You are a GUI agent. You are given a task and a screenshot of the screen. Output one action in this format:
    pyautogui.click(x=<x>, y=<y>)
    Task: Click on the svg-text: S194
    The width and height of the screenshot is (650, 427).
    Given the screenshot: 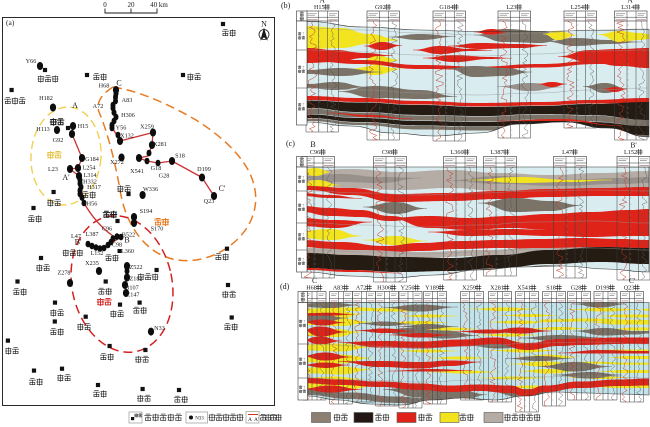 What is the action you would take?
    pyautogui.click(x=146, y=211)
    